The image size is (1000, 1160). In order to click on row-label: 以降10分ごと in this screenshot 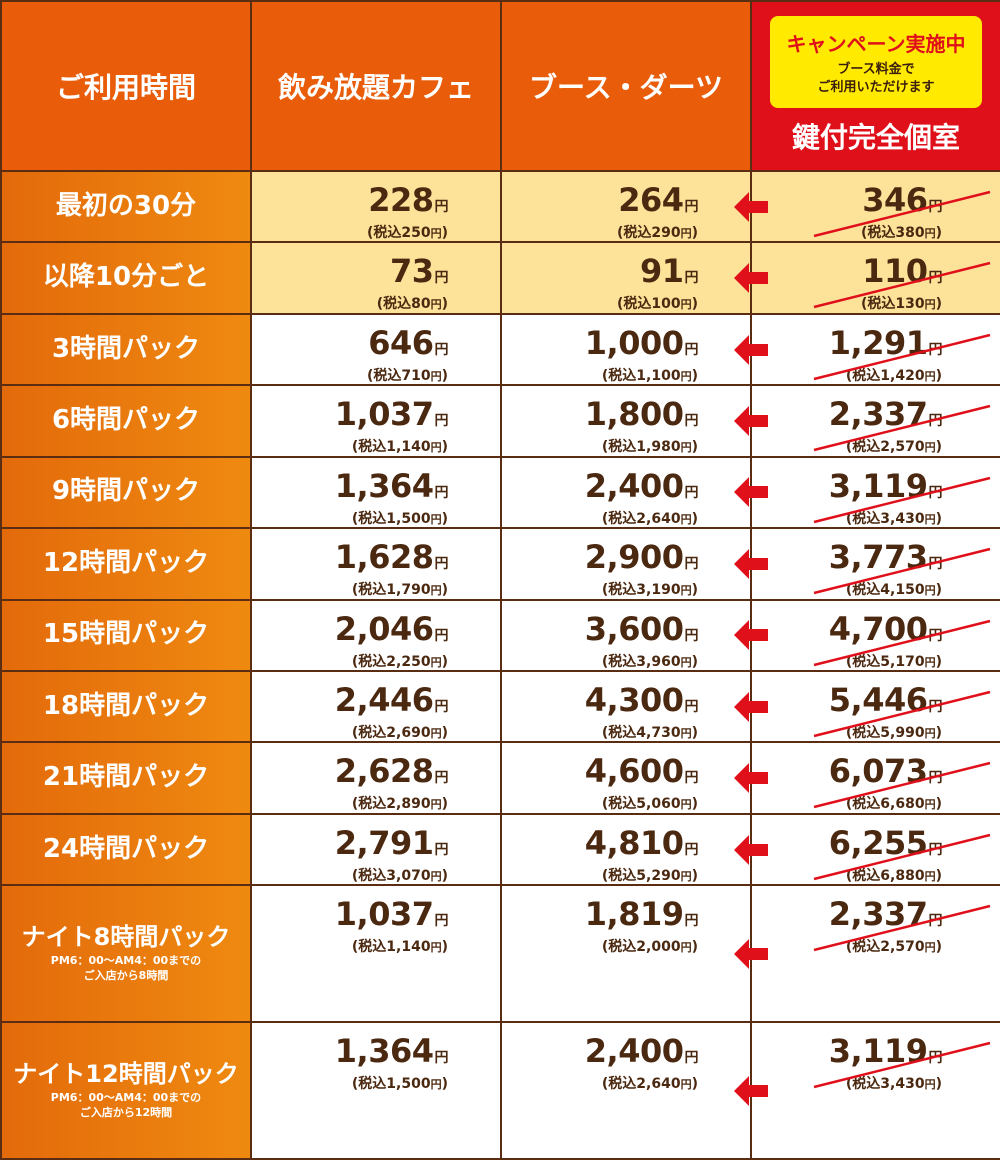, I will do `click(126, 278)`.